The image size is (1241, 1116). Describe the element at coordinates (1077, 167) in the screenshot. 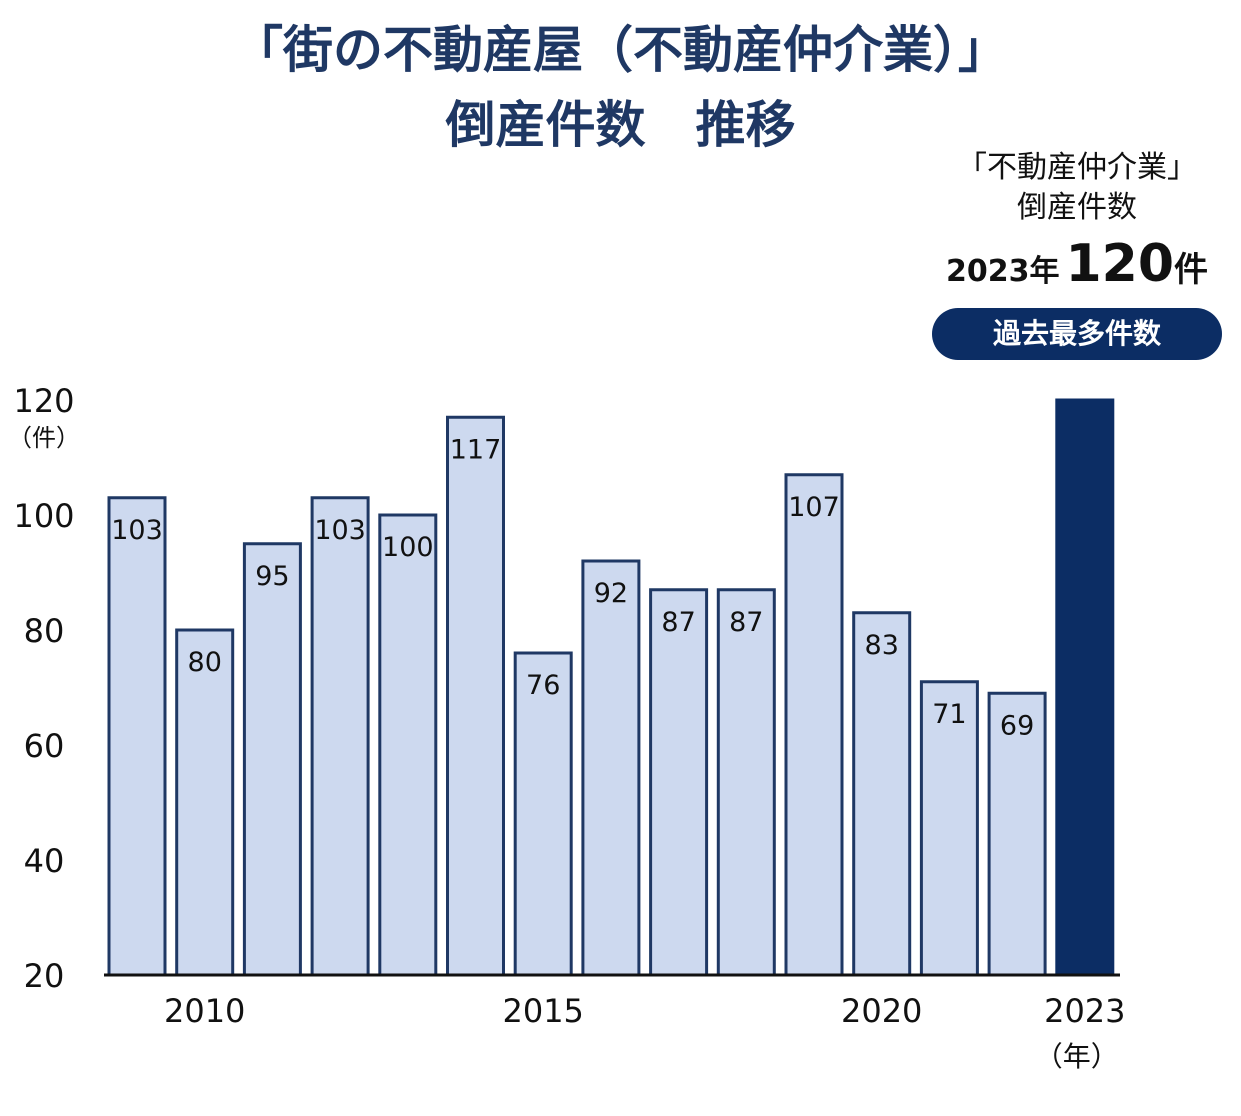

I see `callout-category: 「不動産仲介業」` at that location.